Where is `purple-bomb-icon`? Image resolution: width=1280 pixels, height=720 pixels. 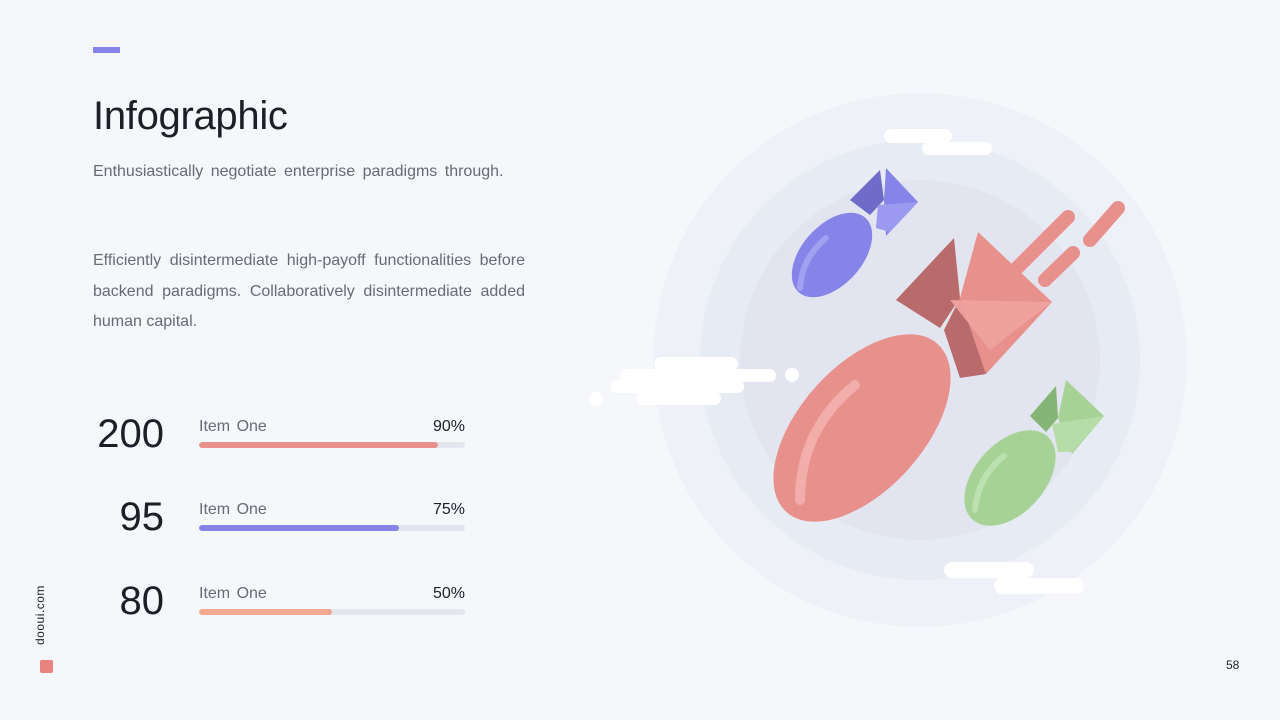 purple-bomb-icon is located at coordinates (854, 233).